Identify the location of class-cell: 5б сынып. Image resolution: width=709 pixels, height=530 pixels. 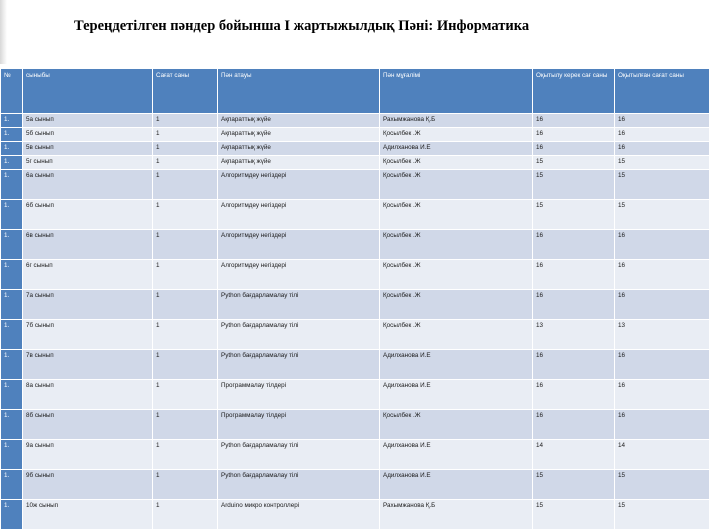
(88, 135).